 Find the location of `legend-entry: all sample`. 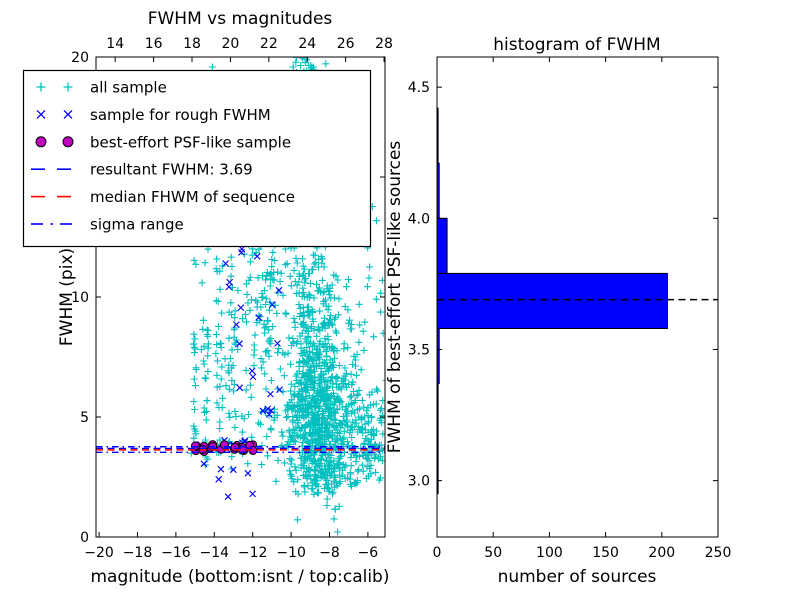

legend-entry: all sample is located at coordinates (101, 88).